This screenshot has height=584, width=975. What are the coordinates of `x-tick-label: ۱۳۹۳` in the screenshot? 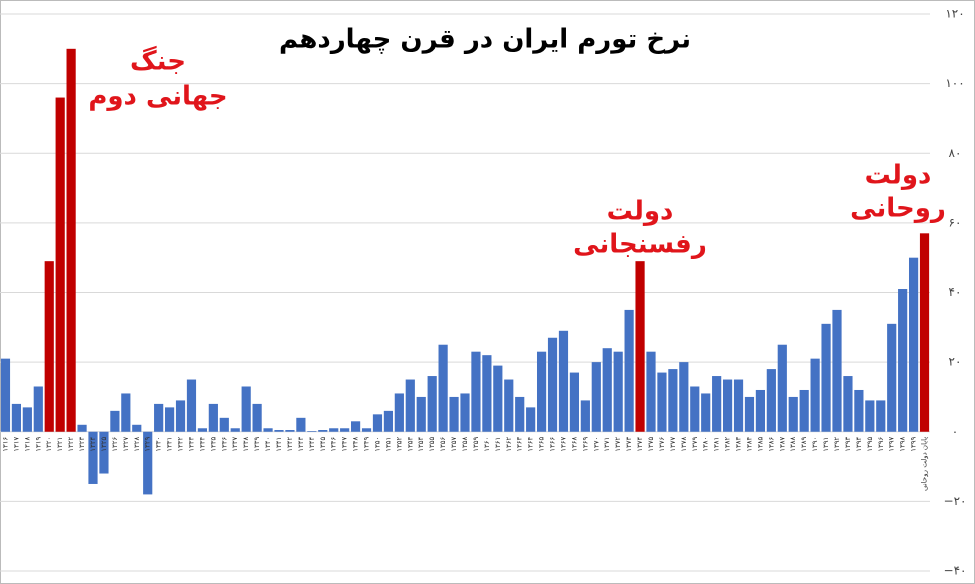 It's located at (848, 444).